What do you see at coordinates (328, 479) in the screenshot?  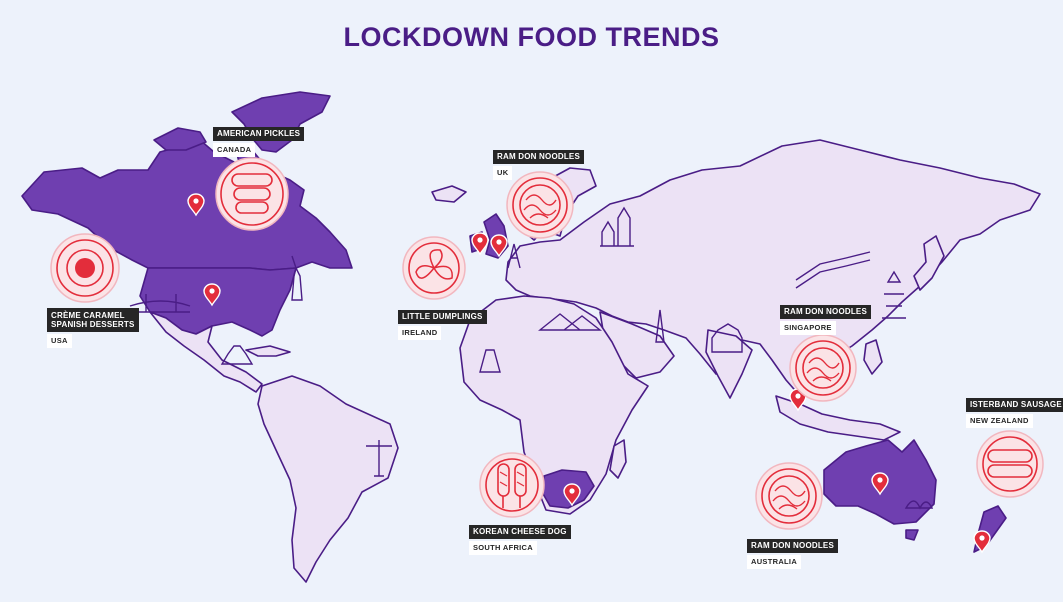 I see `south-america-shape` at bounding box center [328, 479].